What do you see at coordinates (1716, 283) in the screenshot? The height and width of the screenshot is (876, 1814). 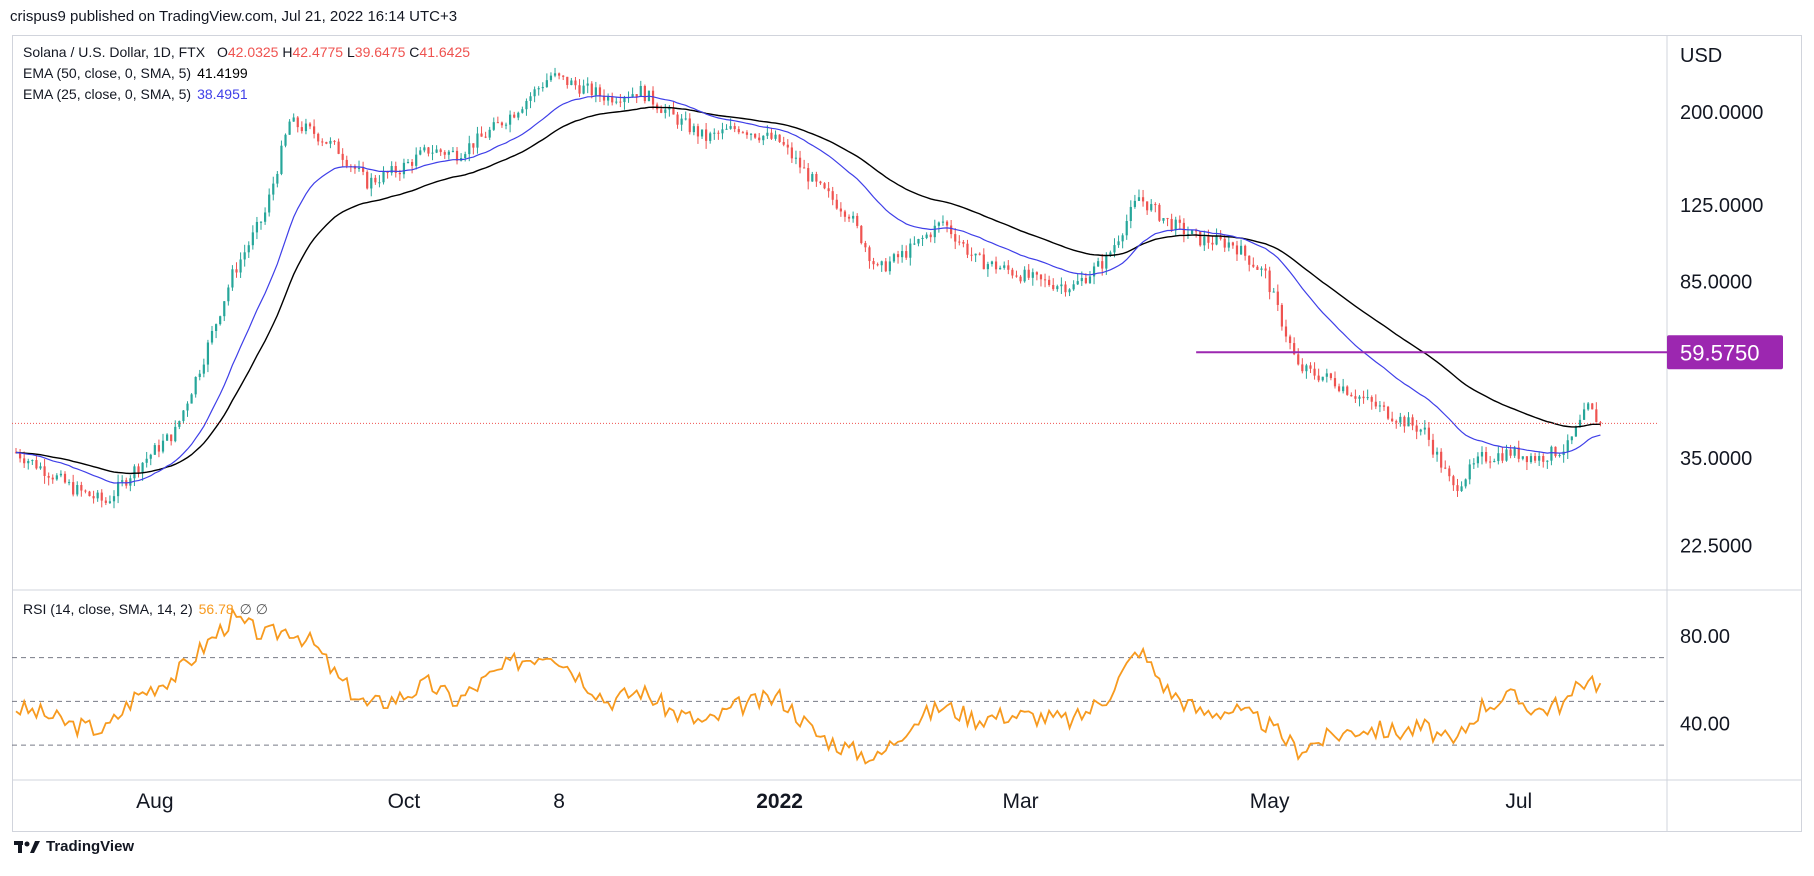 I see `price-tick-label: 85.0000` at bounding box center [1716, 283].